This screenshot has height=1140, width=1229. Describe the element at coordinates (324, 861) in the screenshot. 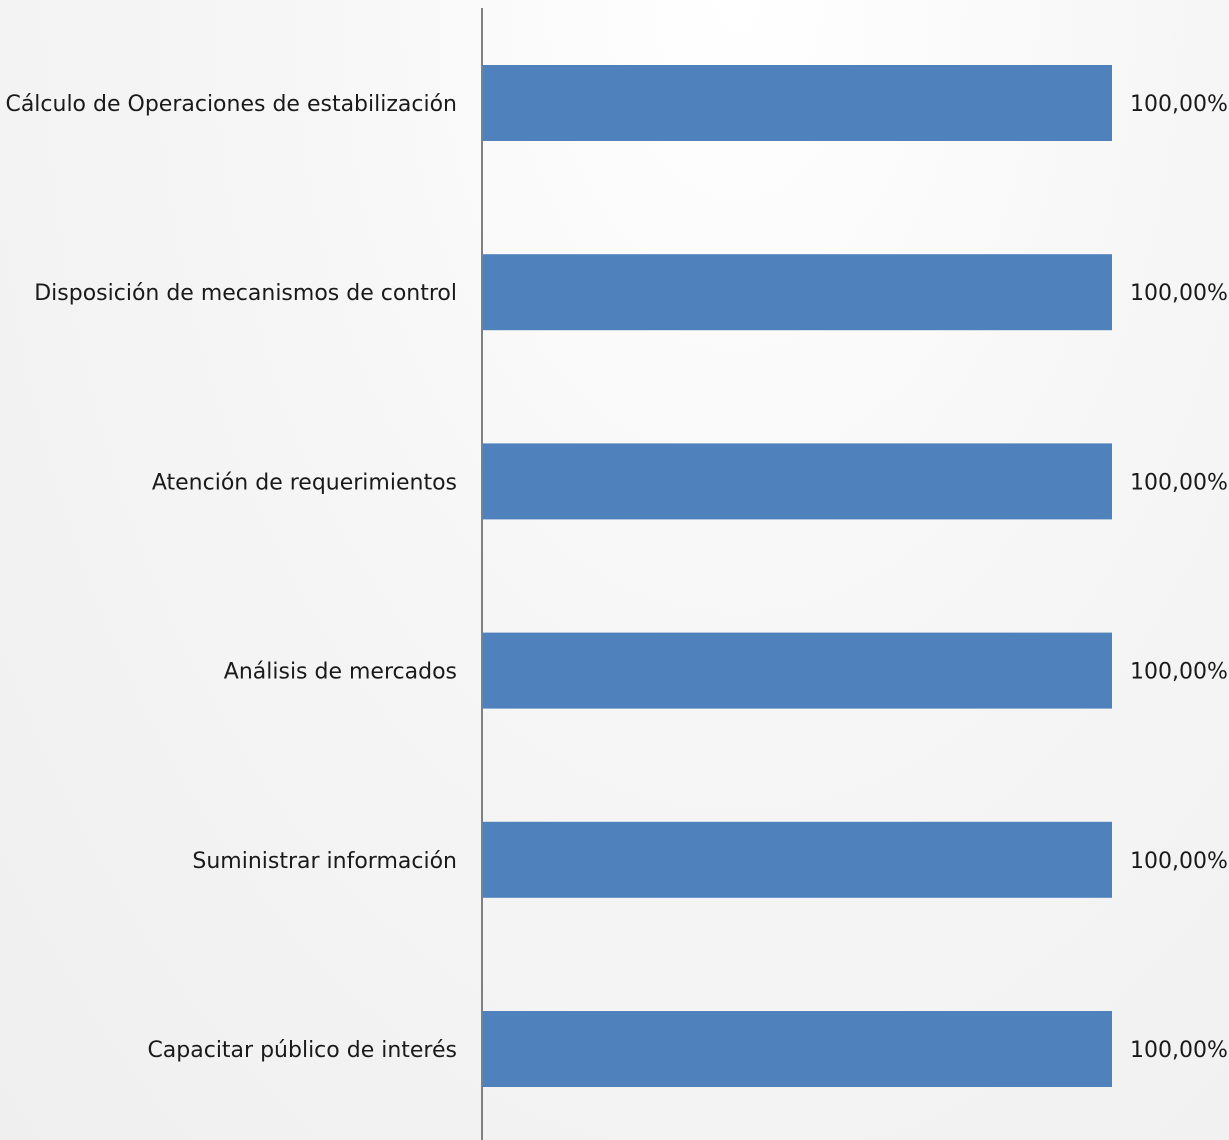

I see `category-label: Suministrar información` at that location.